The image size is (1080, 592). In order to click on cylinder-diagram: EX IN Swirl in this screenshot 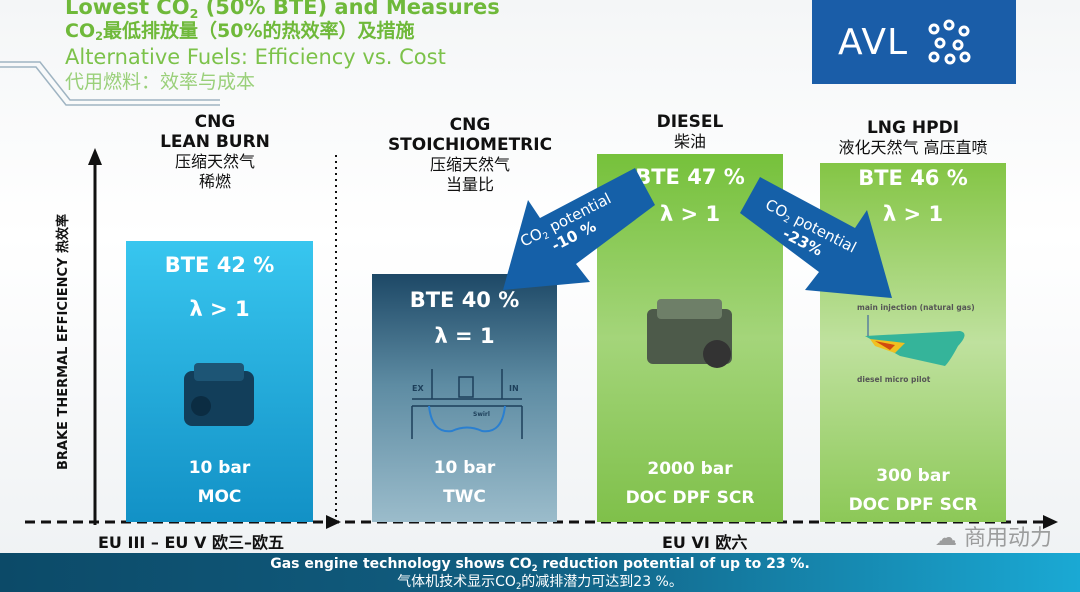, I will do `click(467, 404)`.